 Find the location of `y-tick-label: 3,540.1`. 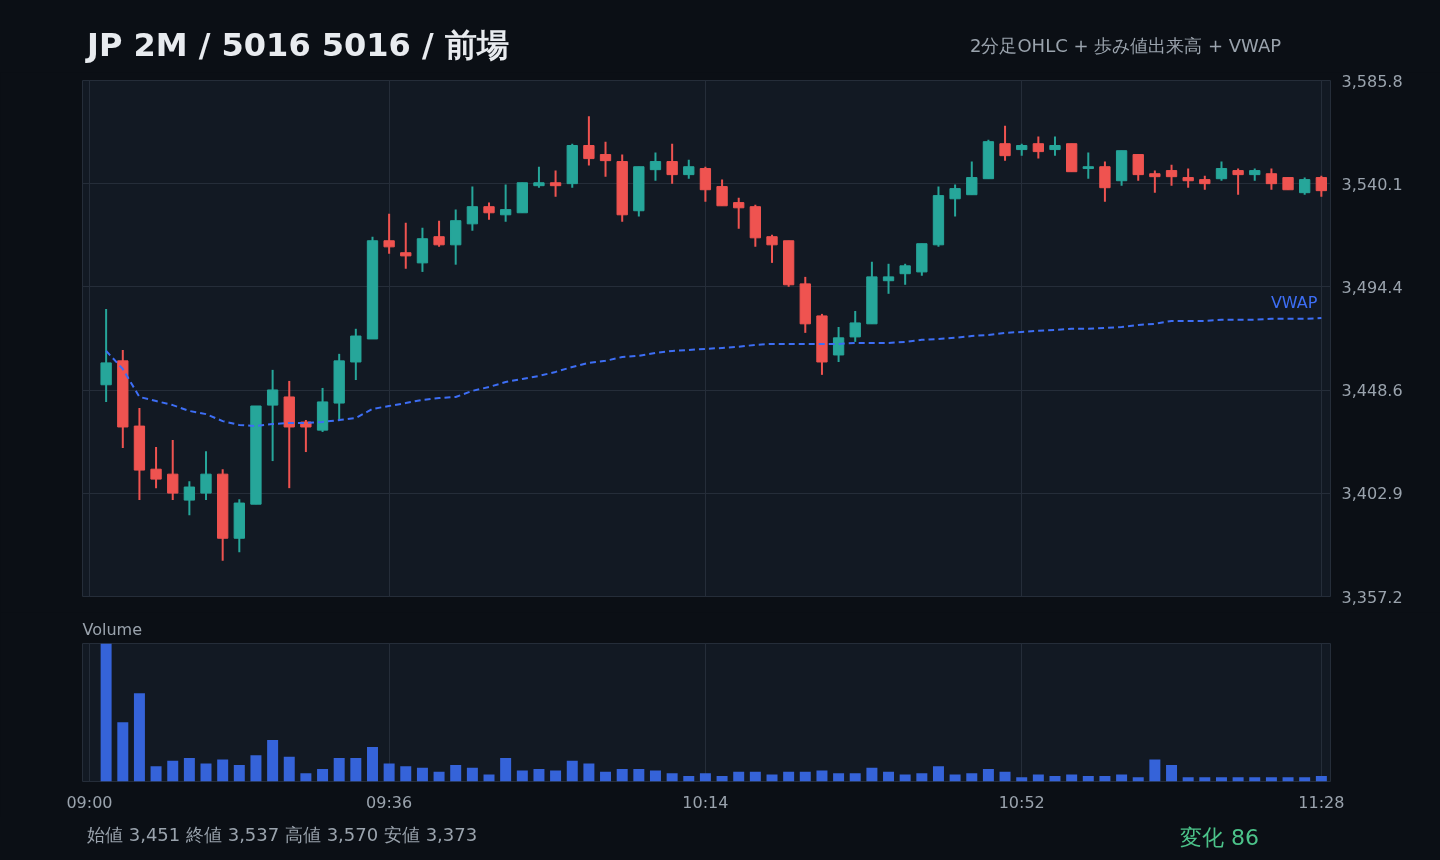

y-tick-label: 3,540.1 is located at coordinates (1372, 184).